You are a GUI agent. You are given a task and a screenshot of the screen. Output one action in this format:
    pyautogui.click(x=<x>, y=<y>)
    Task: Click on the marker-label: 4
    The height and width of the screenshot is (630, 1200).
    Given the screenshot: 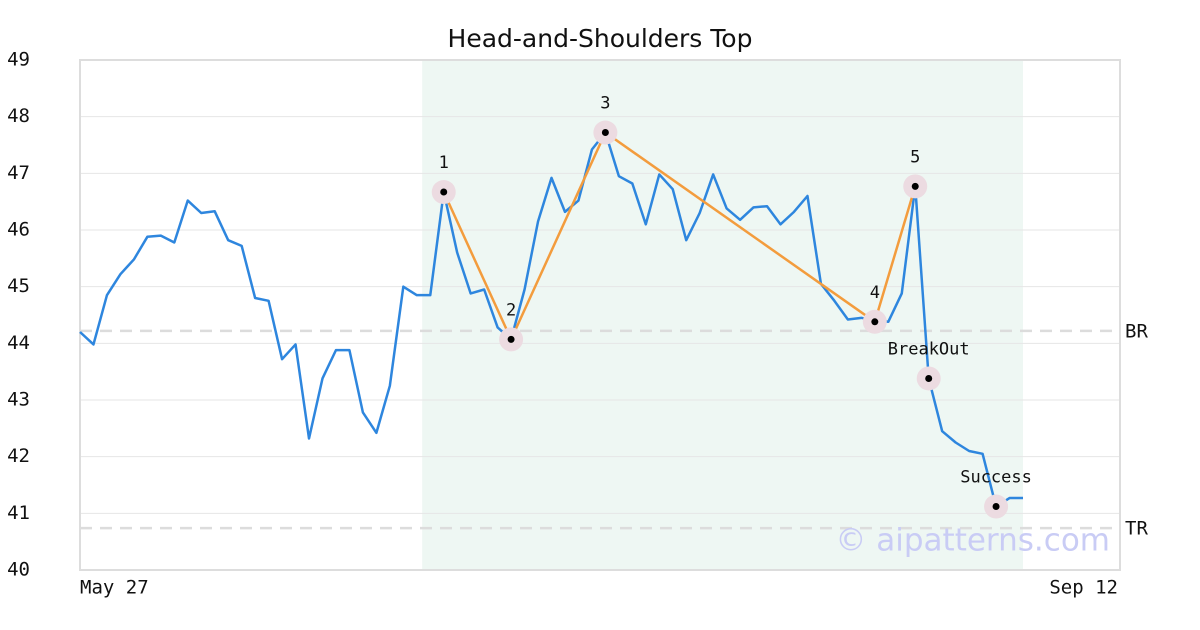 What is the action you would take?
    pyautogui.click(x=875, y=293)
    